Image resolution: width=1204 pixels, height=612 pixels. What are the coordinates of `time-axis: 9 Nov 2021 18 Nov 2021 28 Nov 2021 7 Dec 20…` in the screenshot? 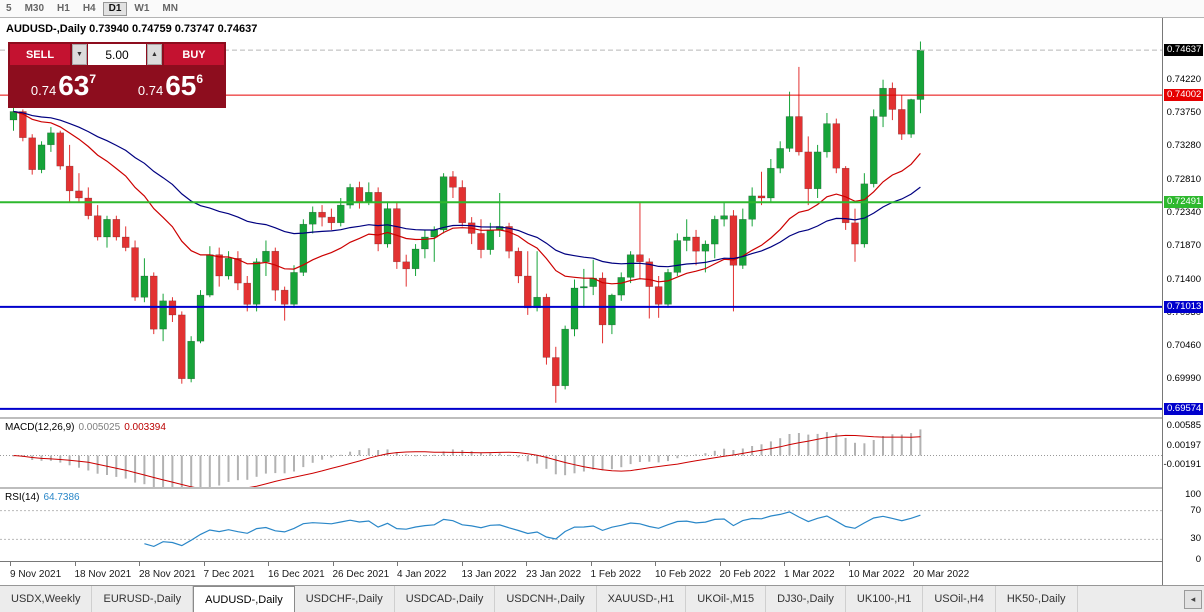 It's located at (581, 573).